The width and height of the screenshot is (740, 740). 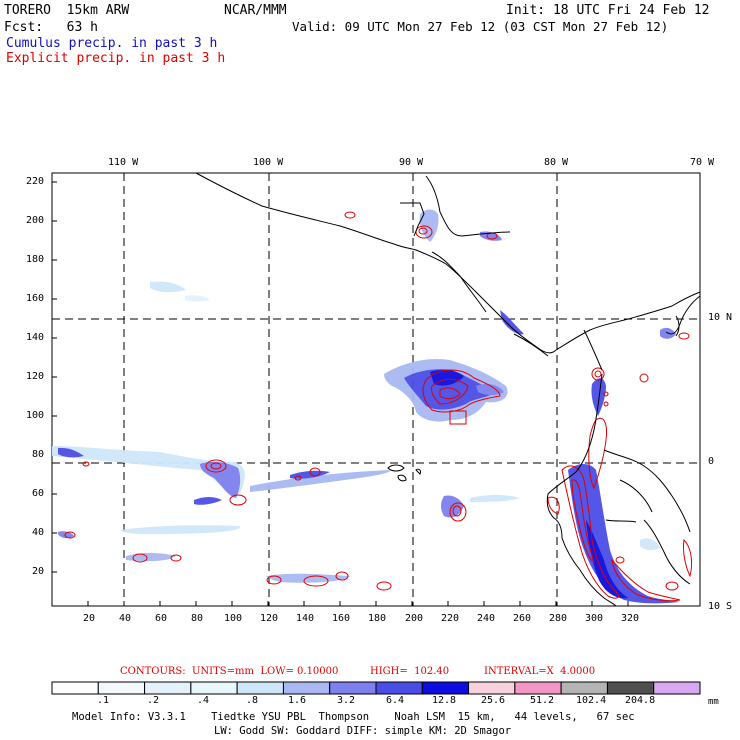 What do you see at coordinates (252, 700) in the screenshot?
I see `colorbar-label-0.8: .8` at bounding box center [252, 700].